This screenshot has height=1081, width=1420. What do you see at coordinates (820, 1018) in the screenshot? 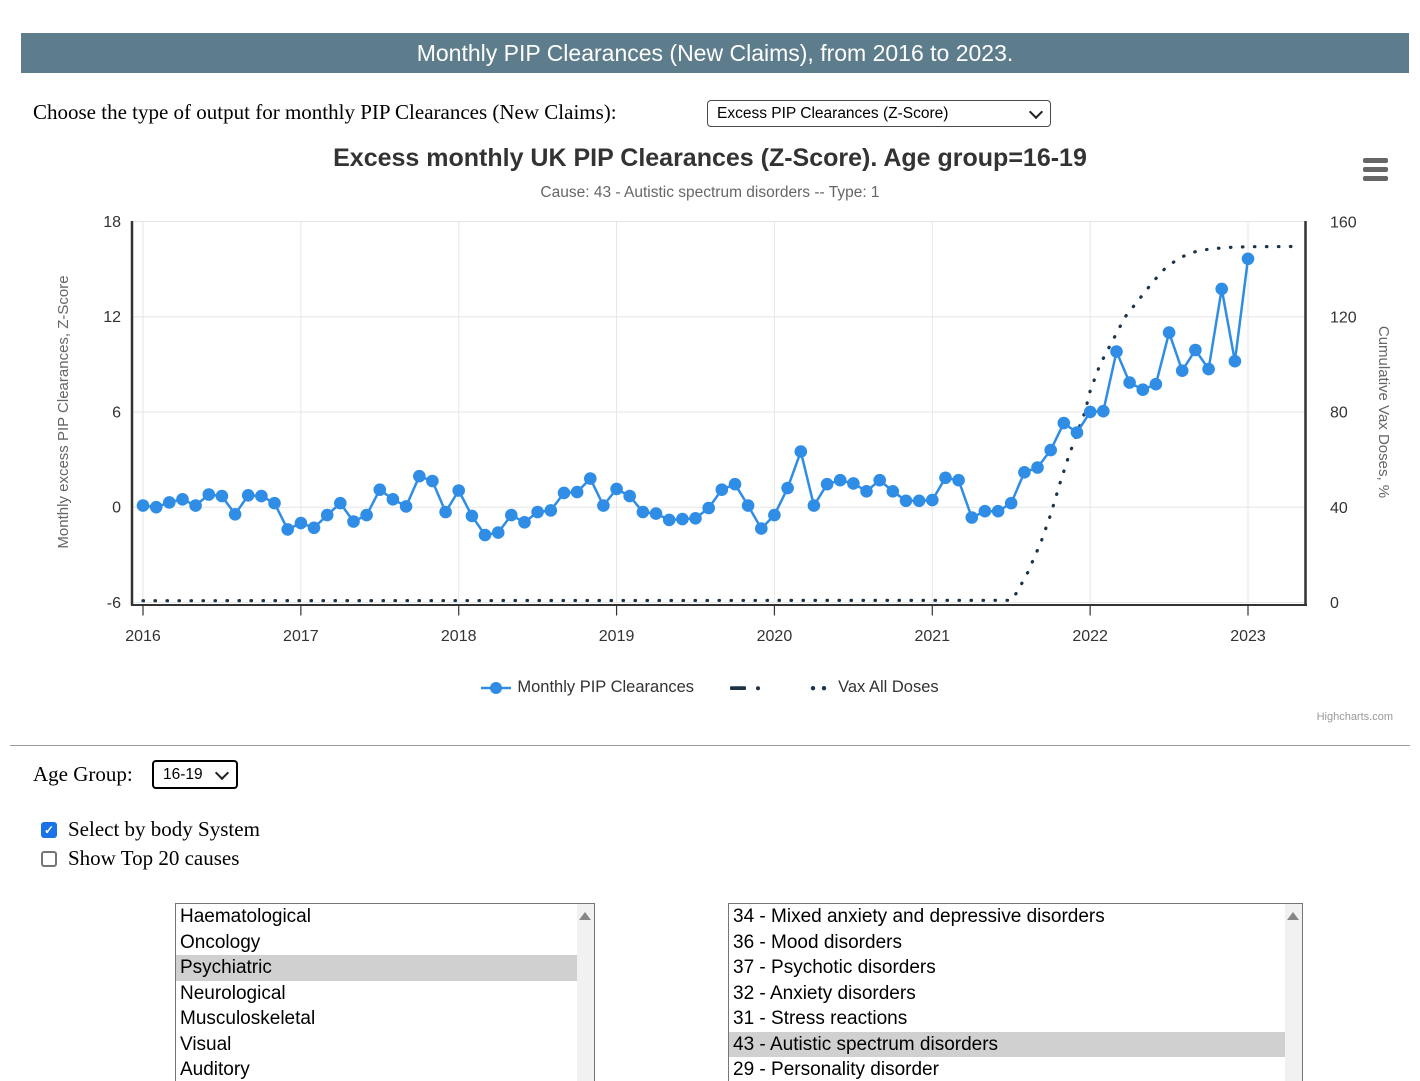
I see `list-item: 31 - Stress reactions` at bounding box center [820, 1018].